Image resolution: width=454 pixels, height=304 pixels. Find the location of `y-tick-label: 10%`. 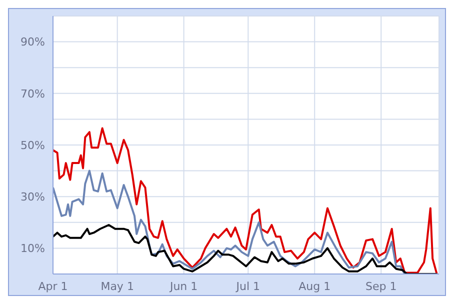

y-tick-label: 10% is located at coordinates (32, 249).